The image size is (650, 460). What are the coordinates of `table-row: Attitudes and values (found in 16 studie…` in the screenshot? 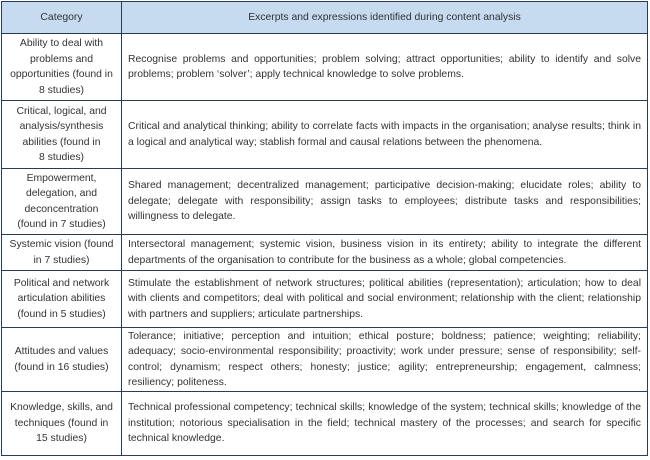 It's located at (324, 359).